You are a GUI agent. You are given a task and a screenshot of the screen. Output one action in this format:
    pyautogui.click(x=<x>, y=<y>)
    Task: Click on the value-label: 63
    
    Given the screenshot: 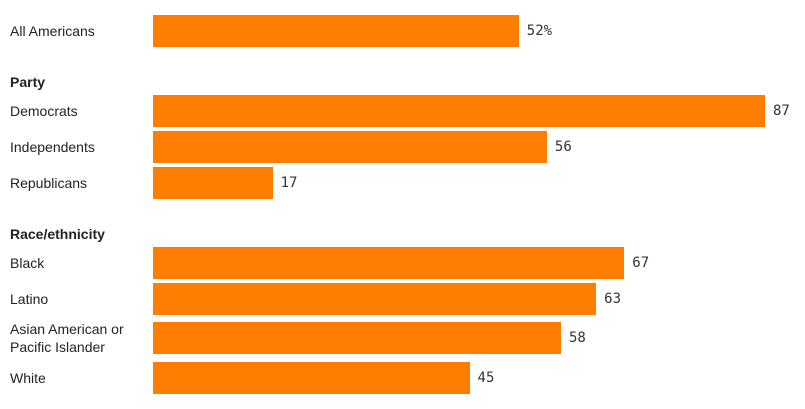 What is the action you would take?
    pyautogui.click(x=613, y=299)
    